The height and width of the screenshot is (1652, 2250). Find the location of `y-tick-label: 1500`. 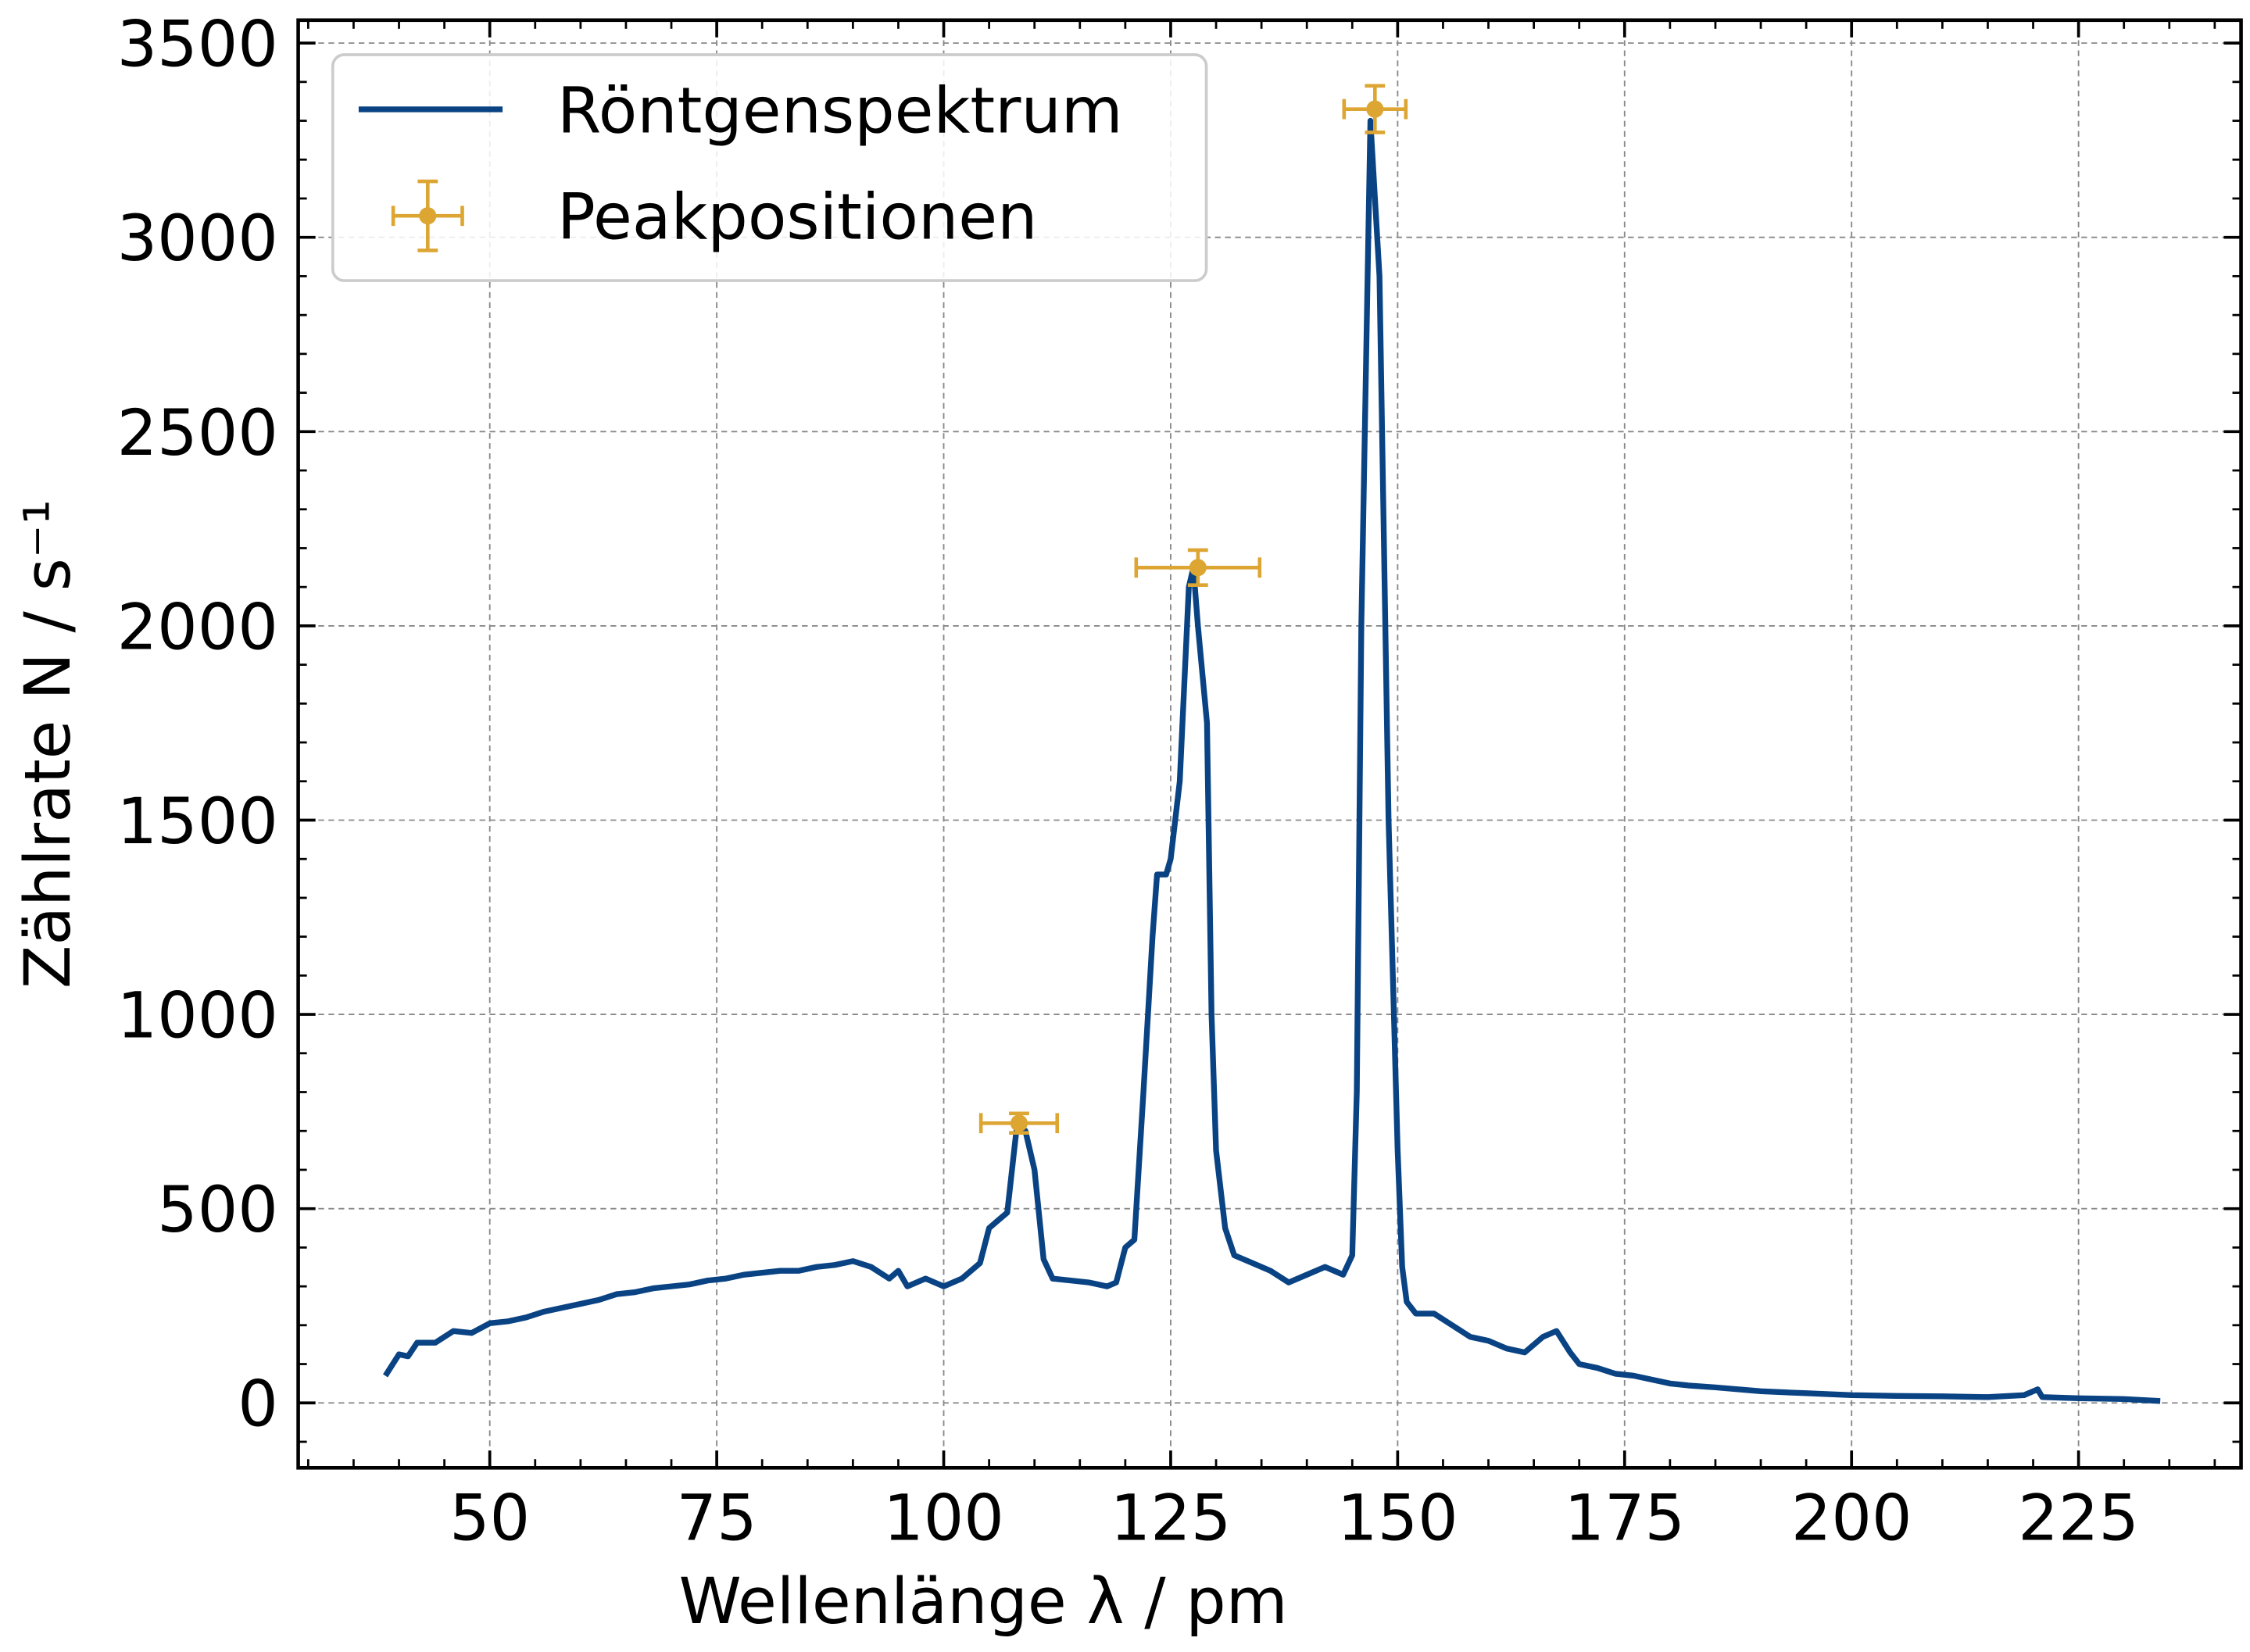

y-tick-label: 1500 is located at coordinates (197, 822).